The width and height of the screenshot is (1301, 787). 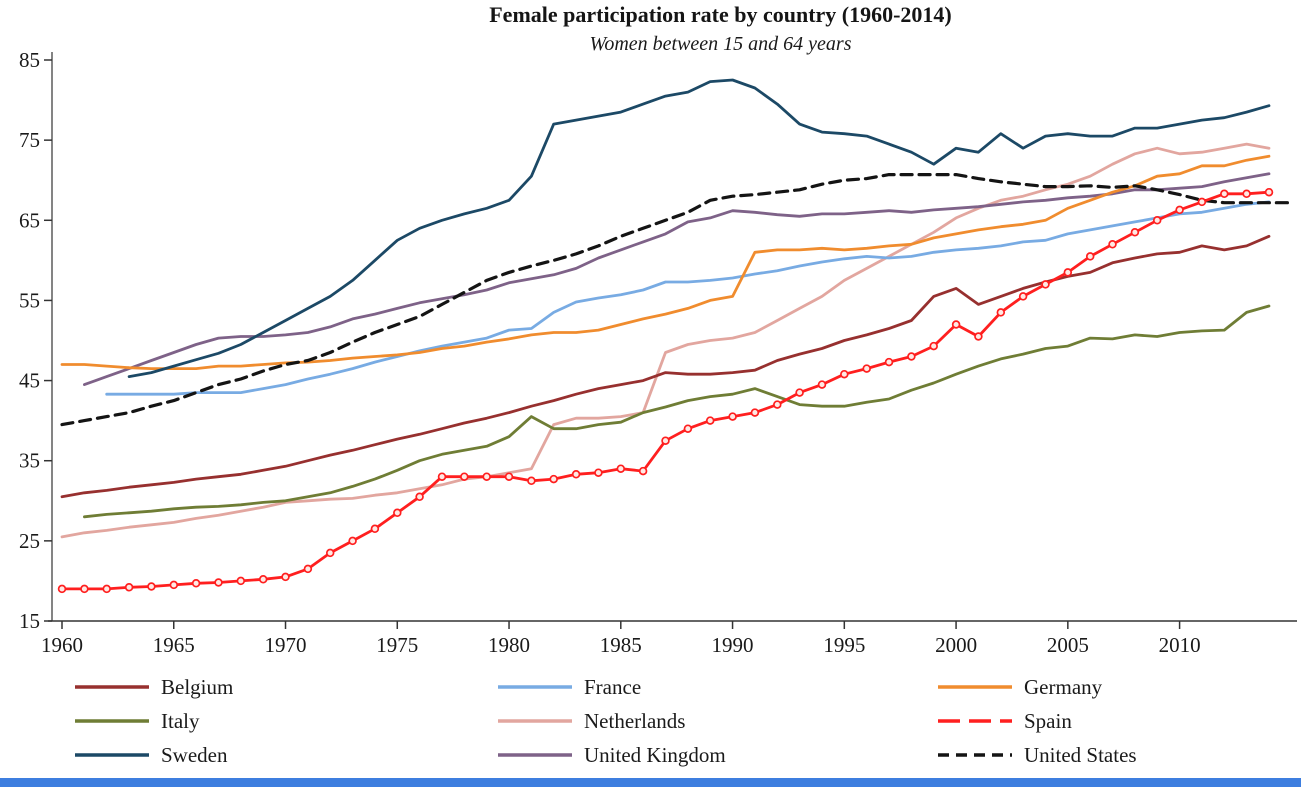 What do you see at coordinates (112, 687) in the screenshot?
I see `belgium-line-sample-icon` at bounding box center [112, 687].